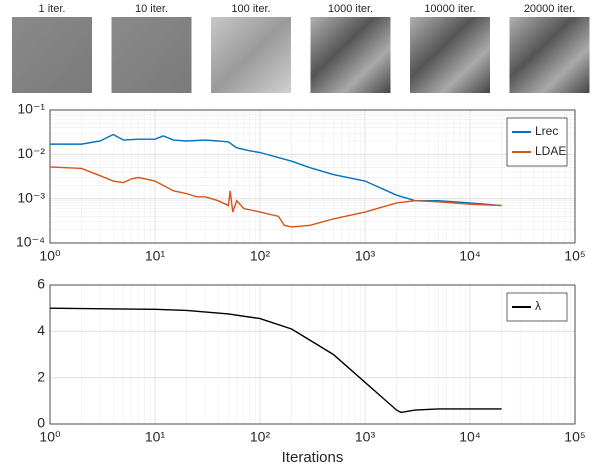 This screenshot has width=612, height=475. I want to click on thumbnail-label: 10000 iter., so click(449, 9).